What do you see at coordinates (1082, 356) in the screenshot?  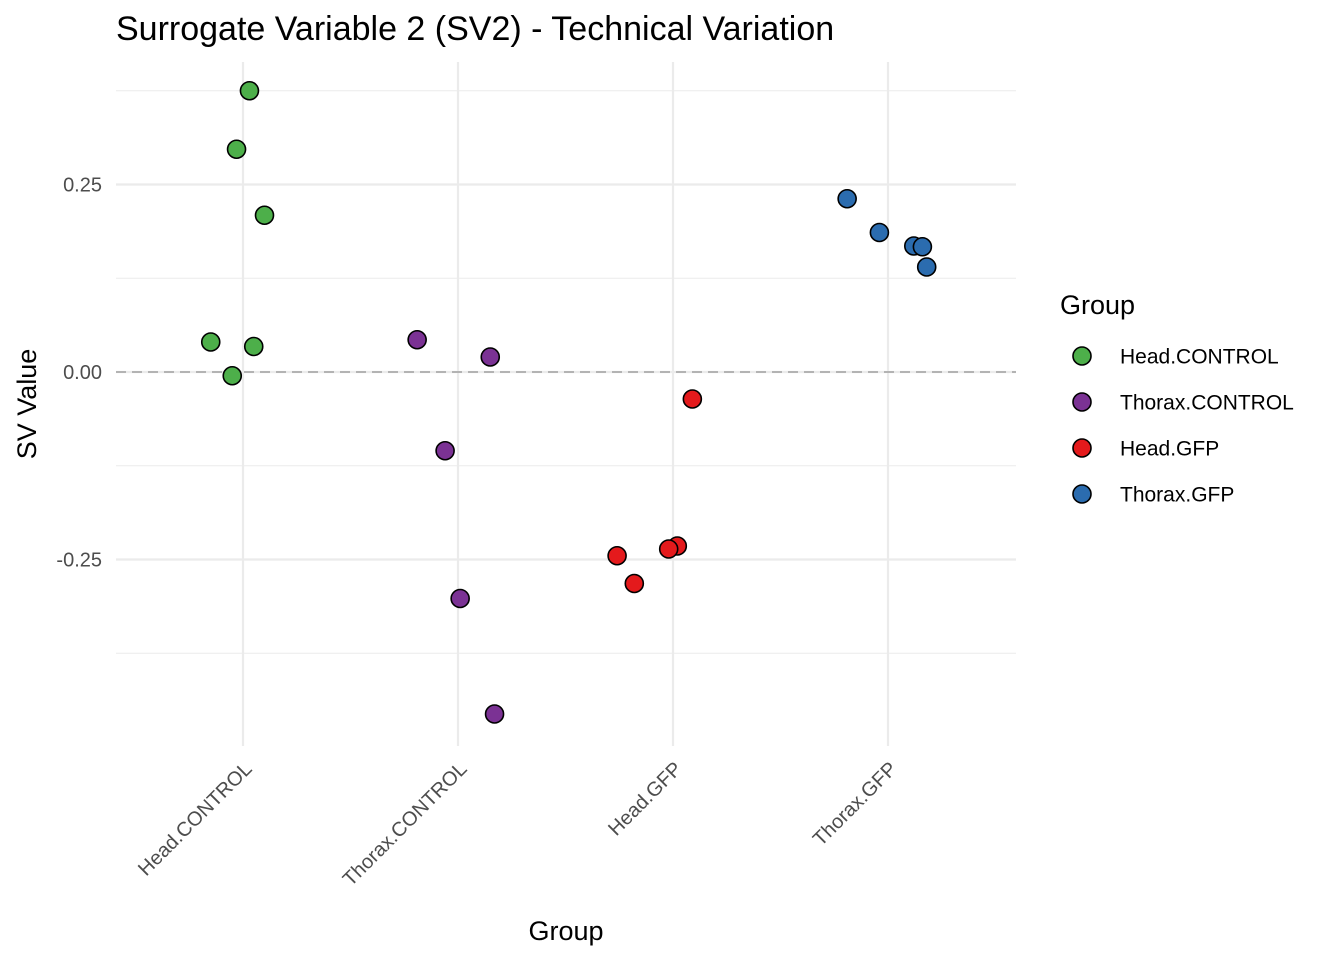 I see `legend-key-head-control` at bounding box center [1082, 356].